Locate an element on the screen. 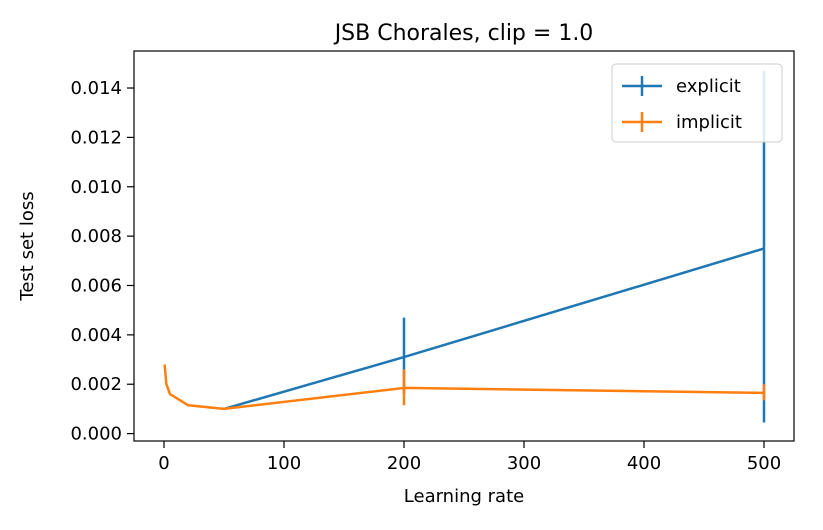  x-axis-label: Learning rate is located at coordinates (464, 496).